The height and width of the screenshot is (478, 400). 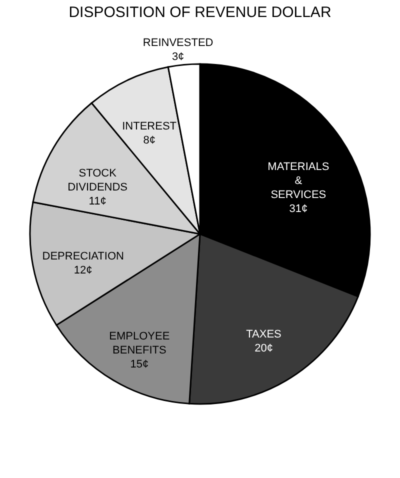 I want to click on data-label: 12¢, so click(x=83, y=270).